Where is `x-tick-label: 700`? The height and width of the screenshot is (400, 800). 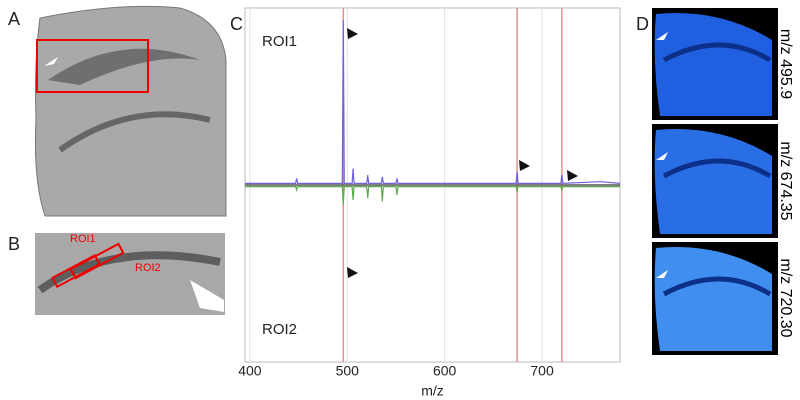 x-tick-label: 700 is located at coordinates (542, 371).